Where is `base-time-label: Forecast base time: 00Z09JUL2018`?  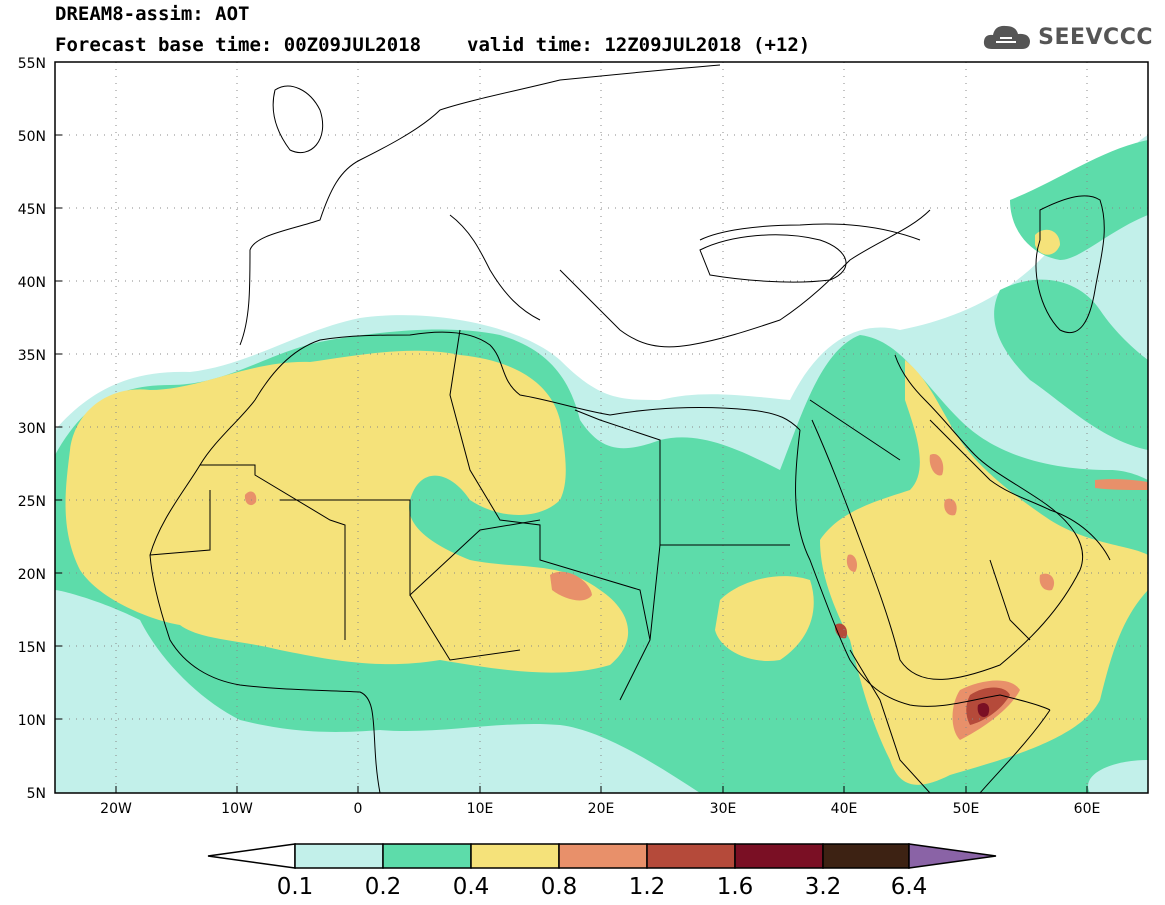 base-time-label: Forecast base time: 00Z09JUL2018 is located at coordinates (238, 45).